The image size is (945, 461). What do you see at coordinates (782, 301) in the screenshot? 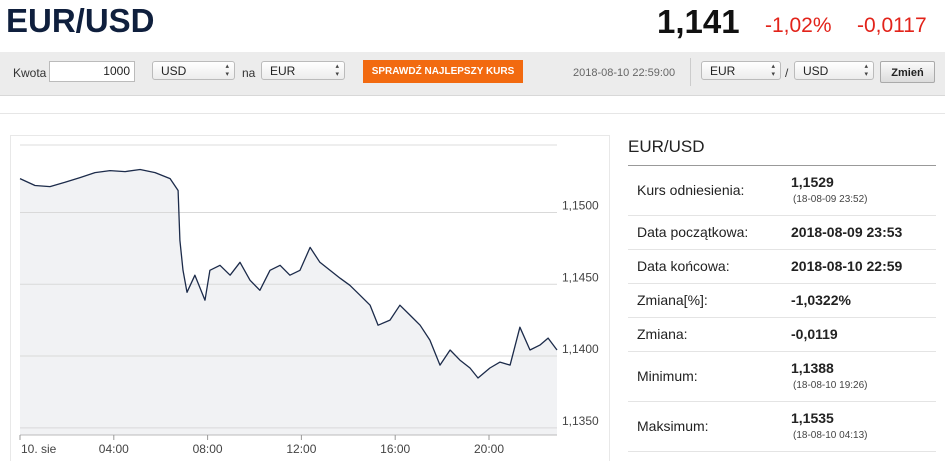
I see `details-row: Zmiana[%]: -1,0322%` at bounding box center [782, 301].